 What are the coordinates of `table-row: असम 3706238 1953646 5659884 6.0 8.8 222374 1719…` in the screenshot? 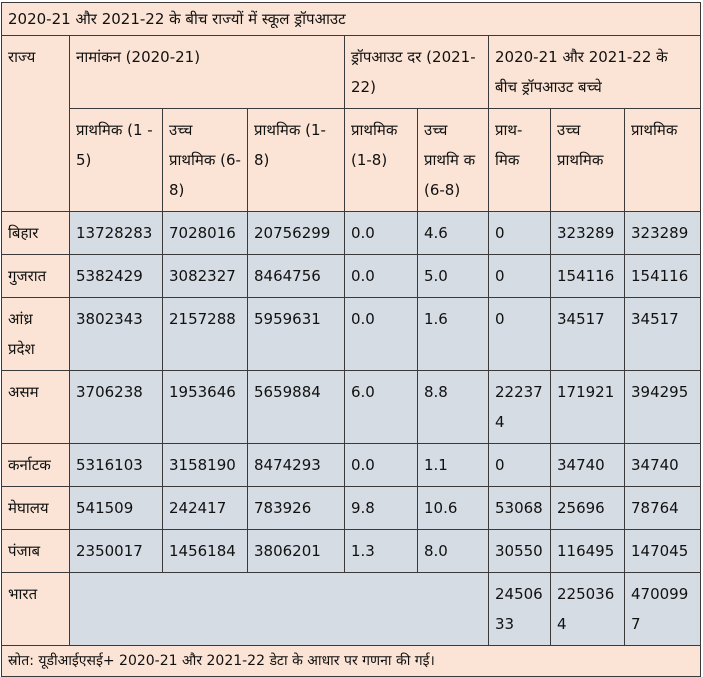 It's located at (351, 407).